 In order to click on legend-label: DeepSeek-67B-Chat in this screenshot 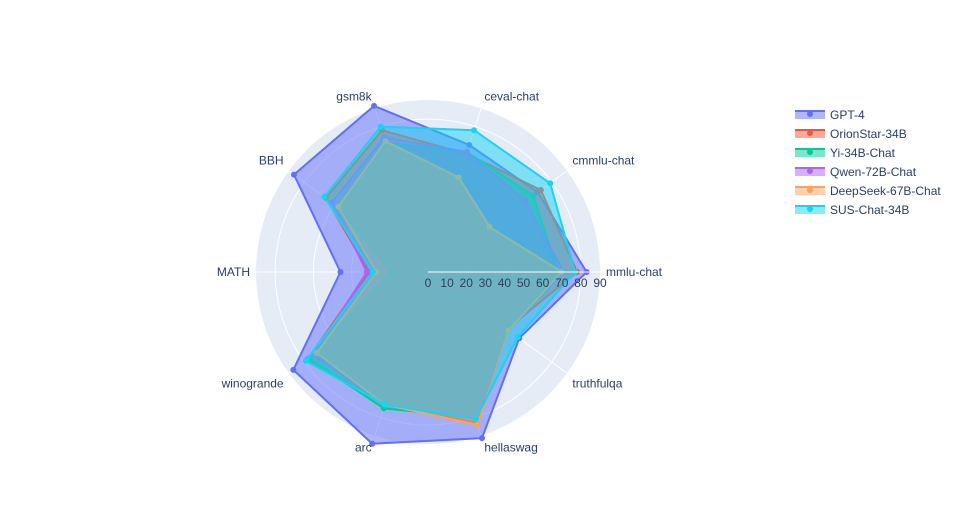, I will do `click(885, 191)`.